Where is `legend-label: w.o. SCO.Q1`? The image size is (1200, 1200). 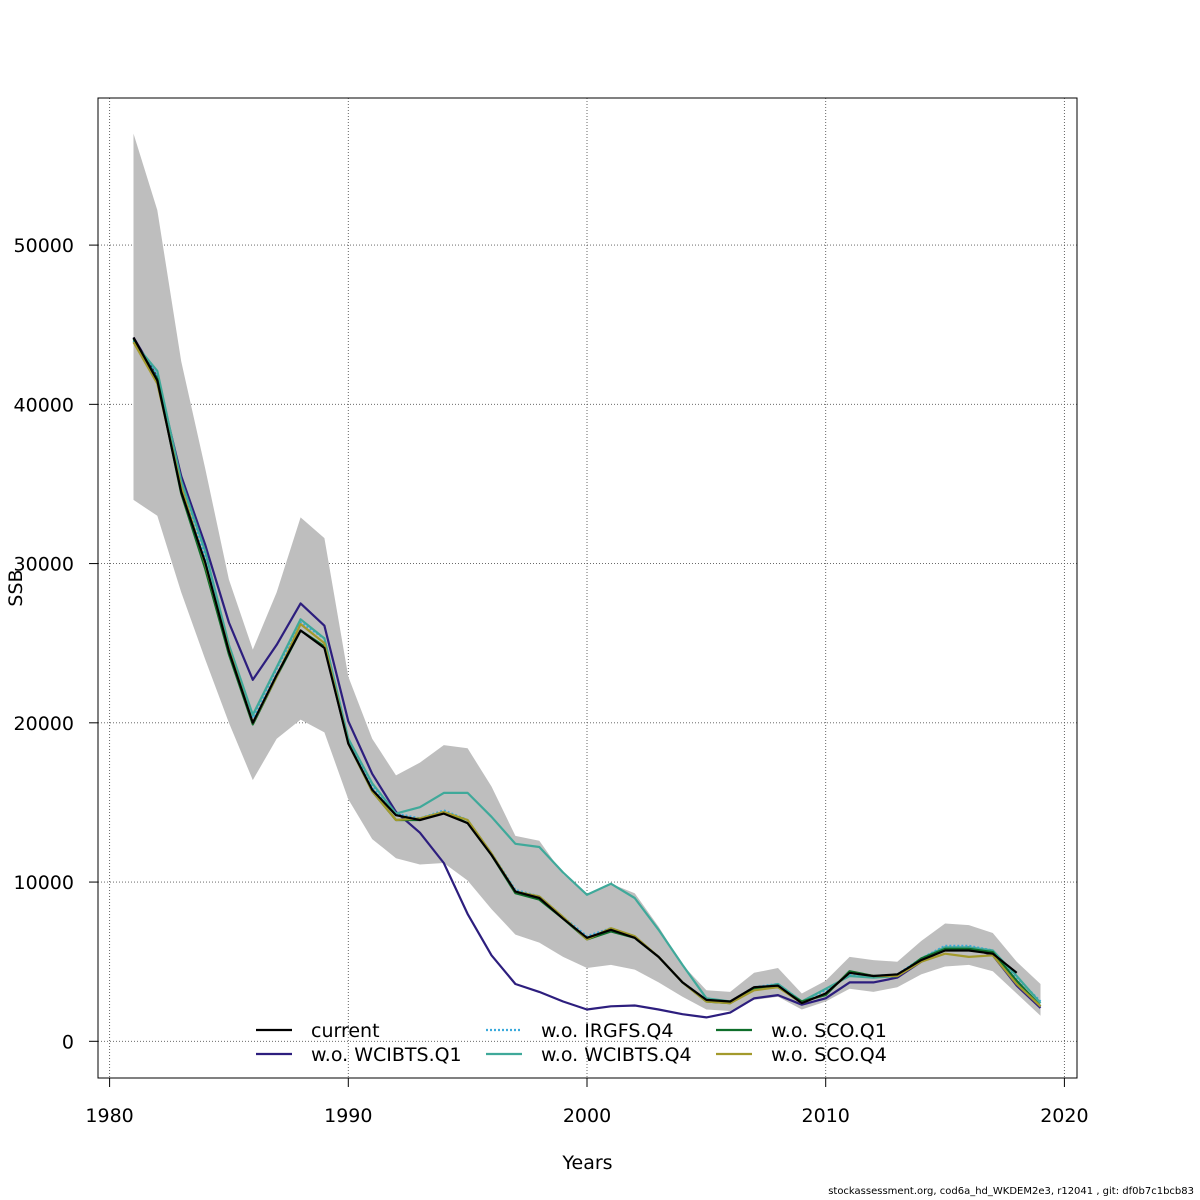
legend-label: w.o. SCO.Q1 is located at coordinates (829, 1031).